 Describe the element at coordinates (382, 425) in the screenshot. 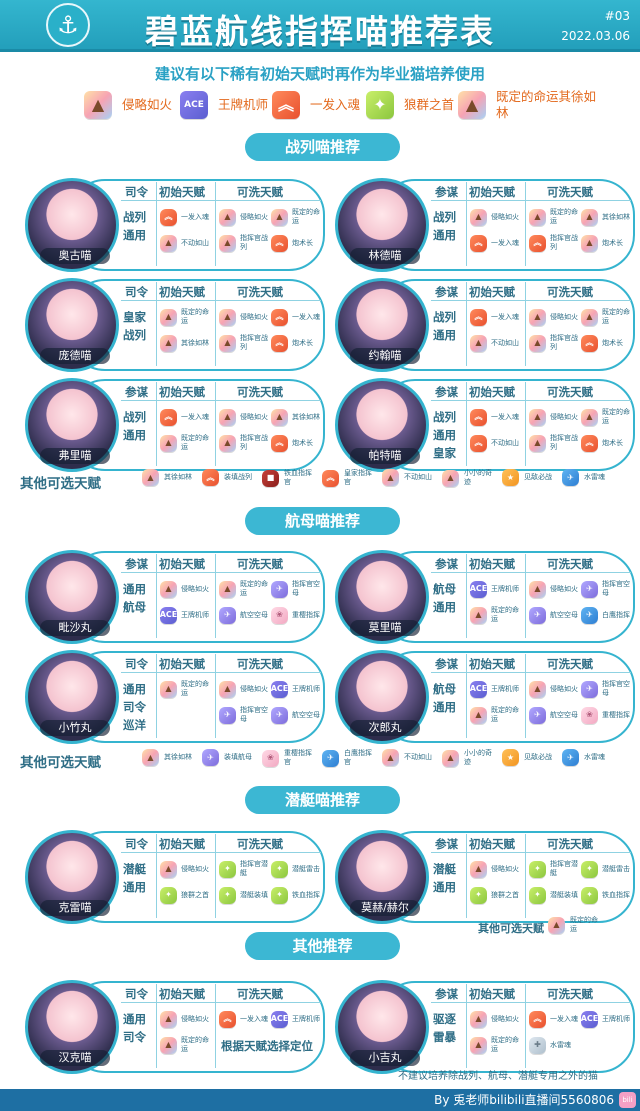

I see `cat-portrait: 帕特喵` at that location.